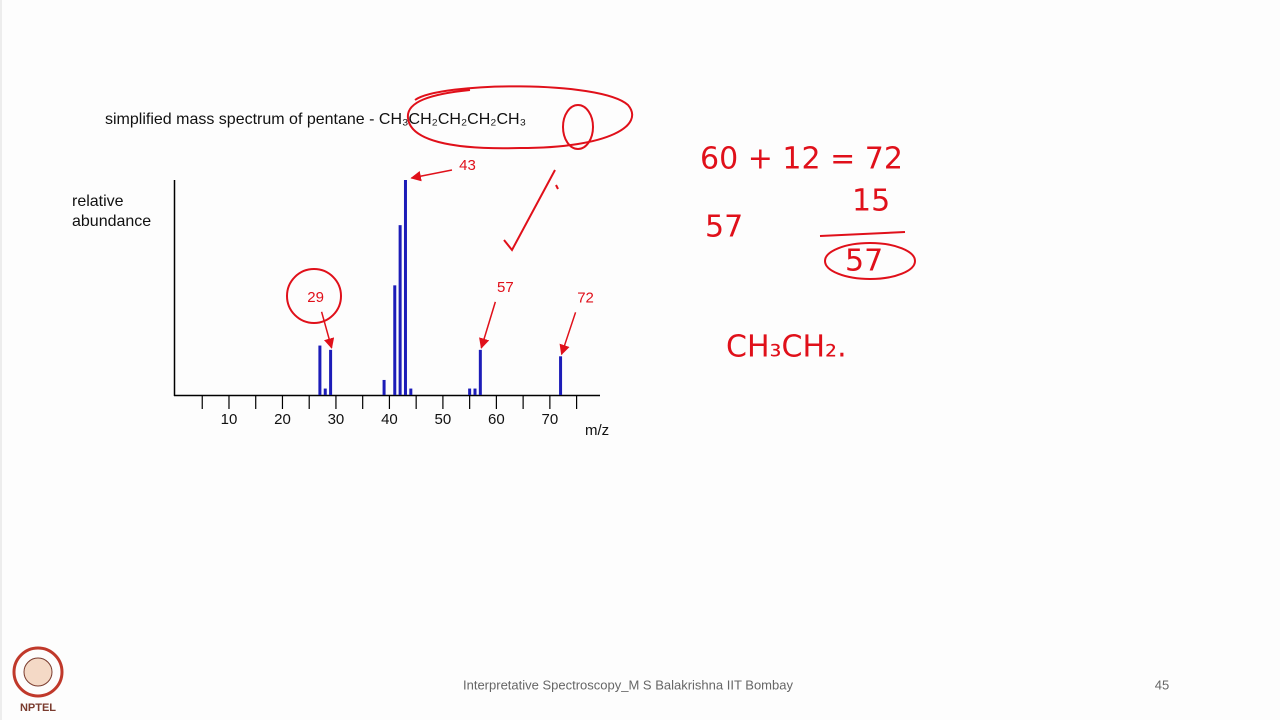  I want to click on handwritten-note: 15, so click(871, 201).